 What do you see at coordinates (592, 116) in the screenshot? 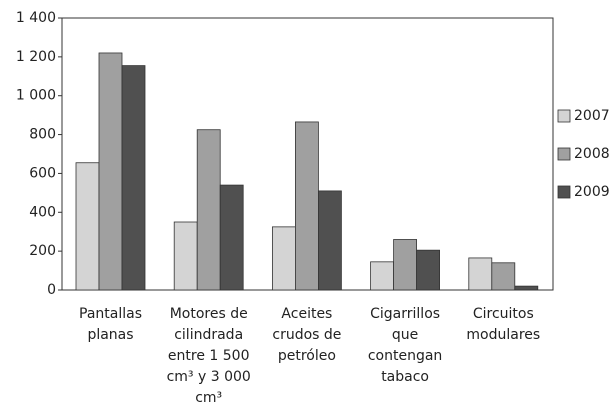
I see `legend-label: 2007` at bounding box center [592, 116].